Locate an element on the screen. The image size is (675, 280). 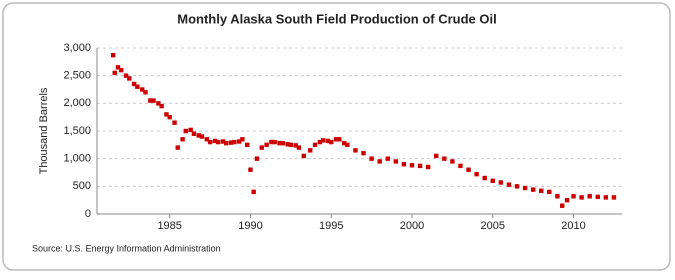
y-tick-label: 0 is located at coordinates (88, 214).